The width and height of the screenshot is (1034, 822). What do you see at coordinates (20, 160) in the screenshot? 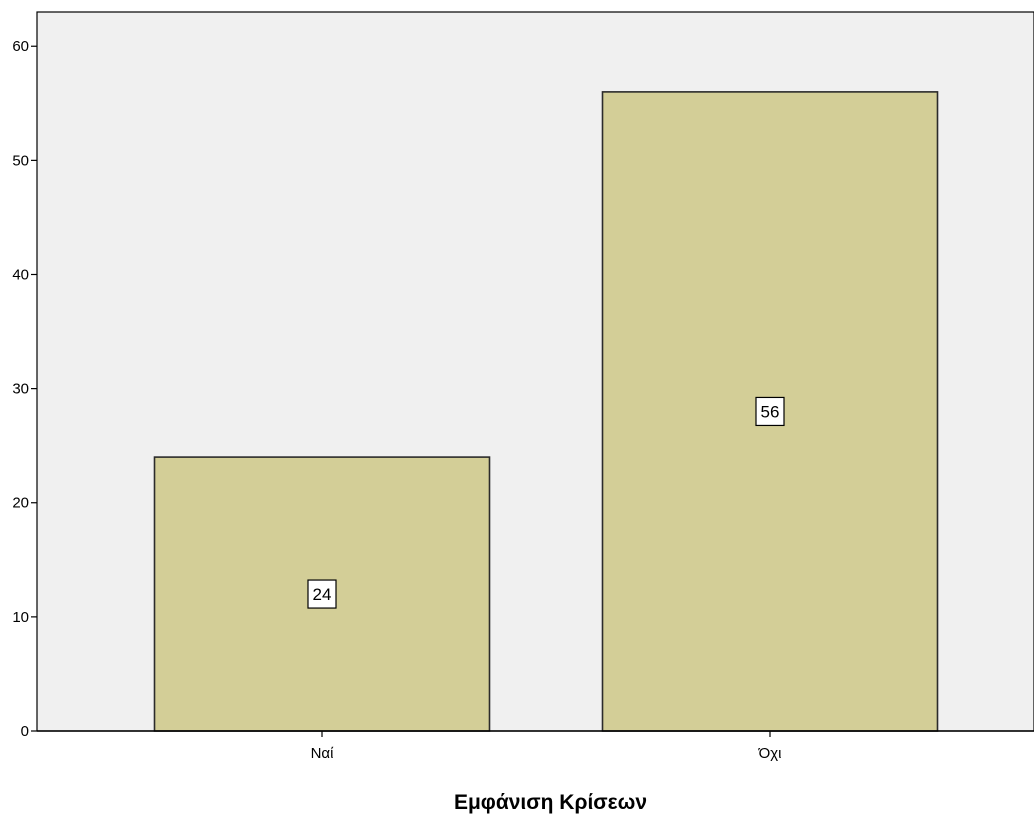
I see `y-tick-label-50: 50` at bounding box center [20, 160].